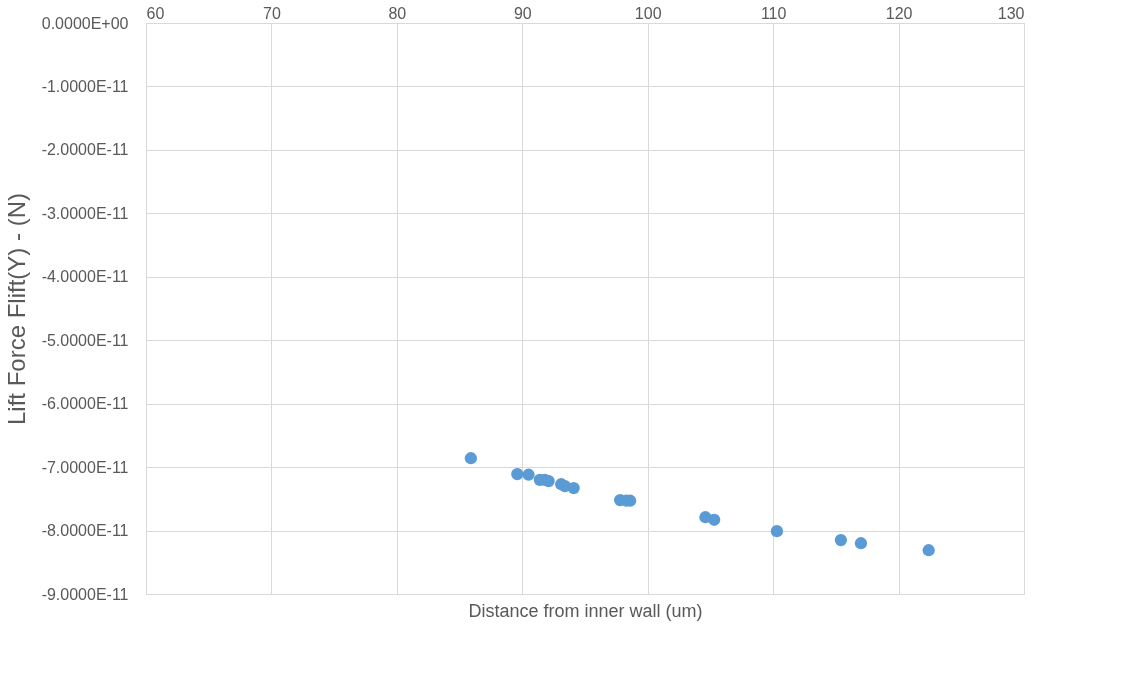 The height and width of the screenshot is (675, 1138). I want to click on x-tick-label: 90, so click(522, 13).